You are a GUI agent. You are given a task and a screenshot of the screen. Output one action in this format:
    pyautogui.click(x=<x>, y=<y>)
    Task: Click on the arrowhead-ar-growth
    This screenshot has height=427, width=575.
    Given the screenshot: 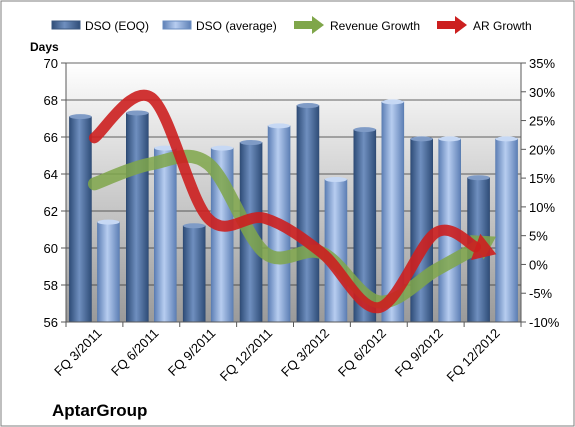 What is the action you would take?
    pyautogui.click(x=483, y=247)
    